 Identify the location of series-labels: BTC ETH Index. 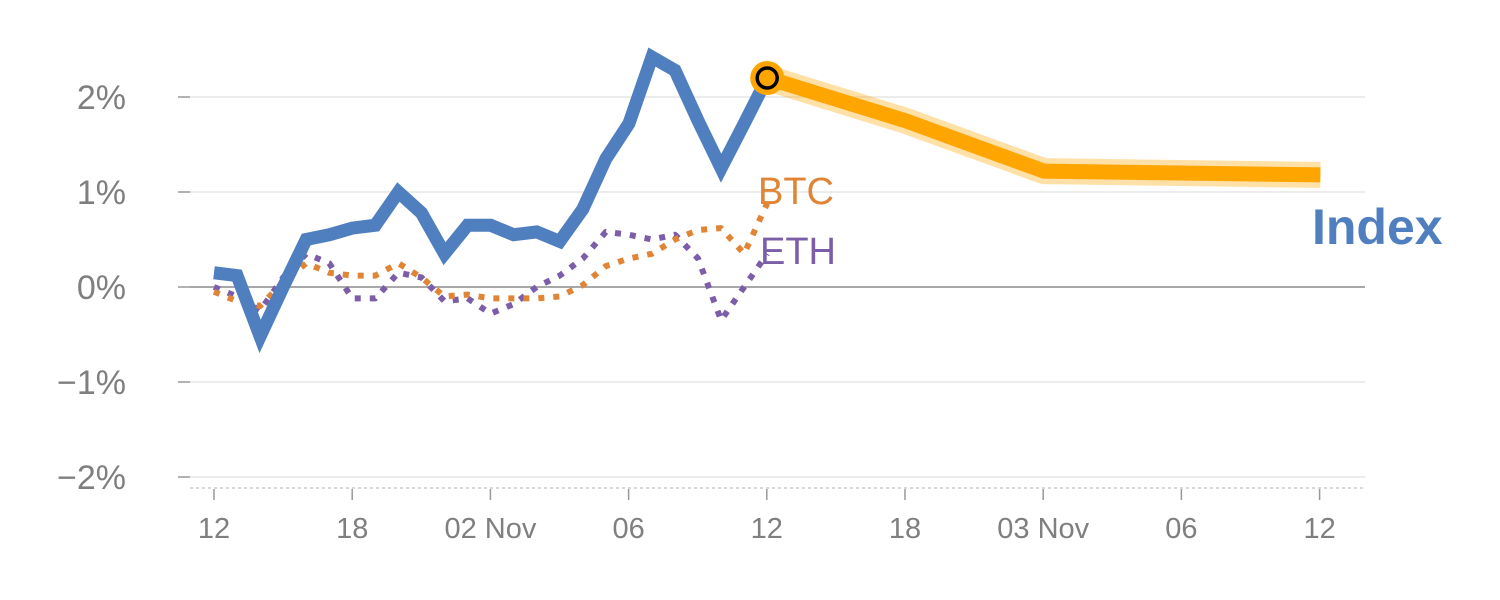
(1100, 222).